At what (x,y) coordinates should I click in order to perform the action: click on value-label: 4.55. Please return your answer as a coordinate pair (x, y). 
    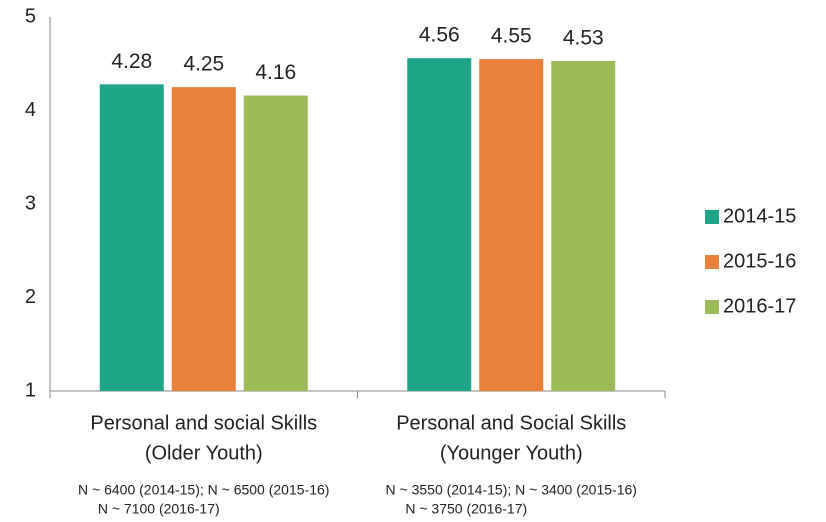
    Looking at the image, I should click on (511, 36).